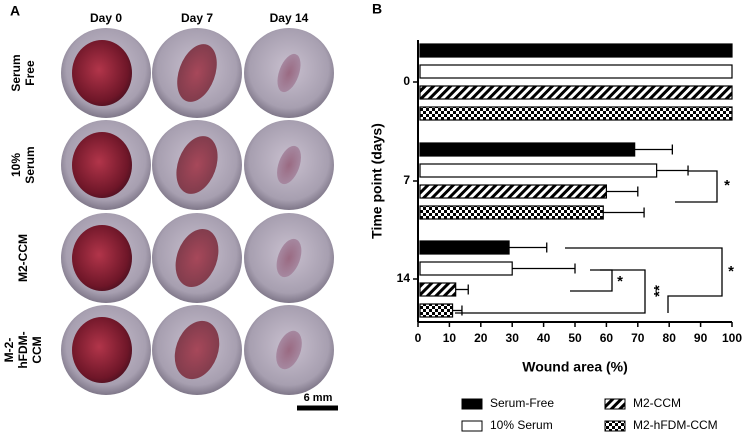 This screenshot has height=435, width=746. I want to click on x-tick-label: 80, so click(670, 338).